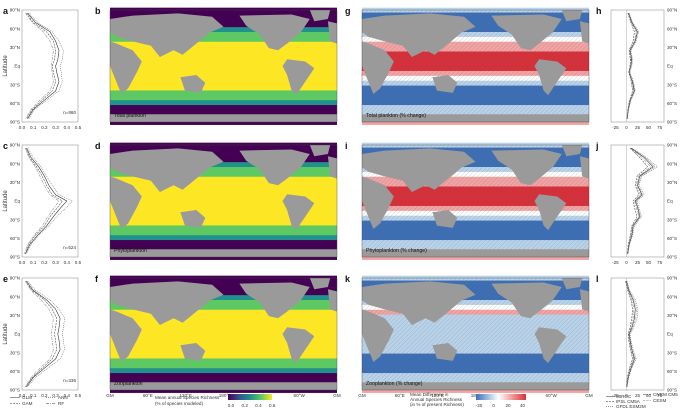 Image resolution: width=685 pixels, height=410 pixels. I want to click on left-lat-panel-1-x-tick: 0.0, so click(22, 262).